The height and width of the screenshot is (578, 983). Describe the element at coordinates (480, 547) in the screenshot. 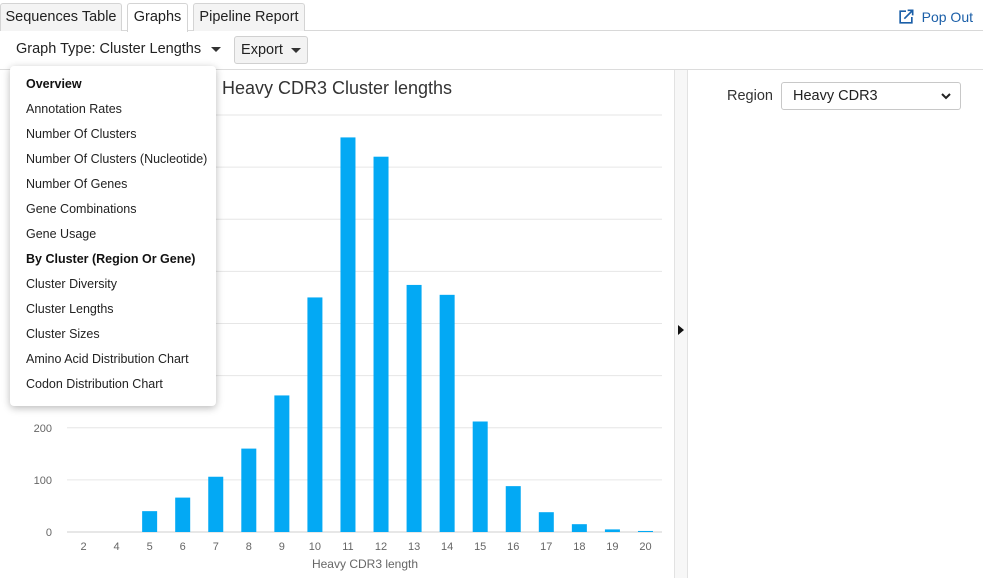

I see `x-tick-label: 15` at that location.